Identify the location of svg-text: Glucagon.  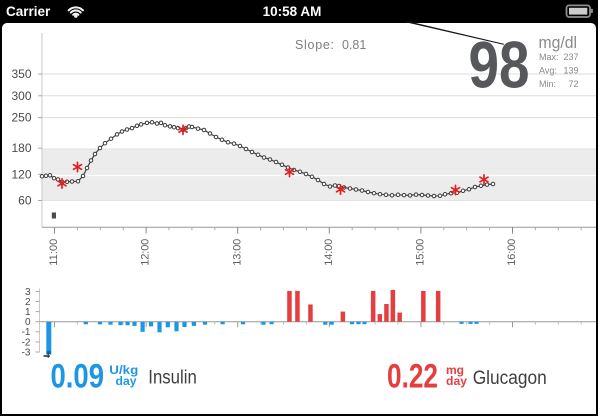
(510, 378).